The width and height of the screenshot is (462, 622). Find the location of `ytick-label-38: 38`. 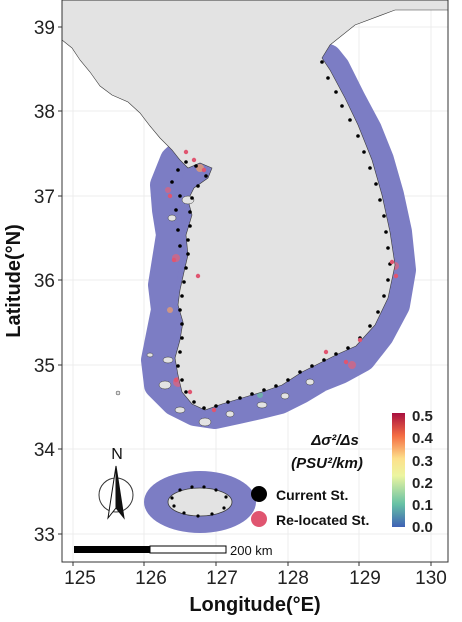

ytick-label-38: 38 is located at coordinates (44, 112).